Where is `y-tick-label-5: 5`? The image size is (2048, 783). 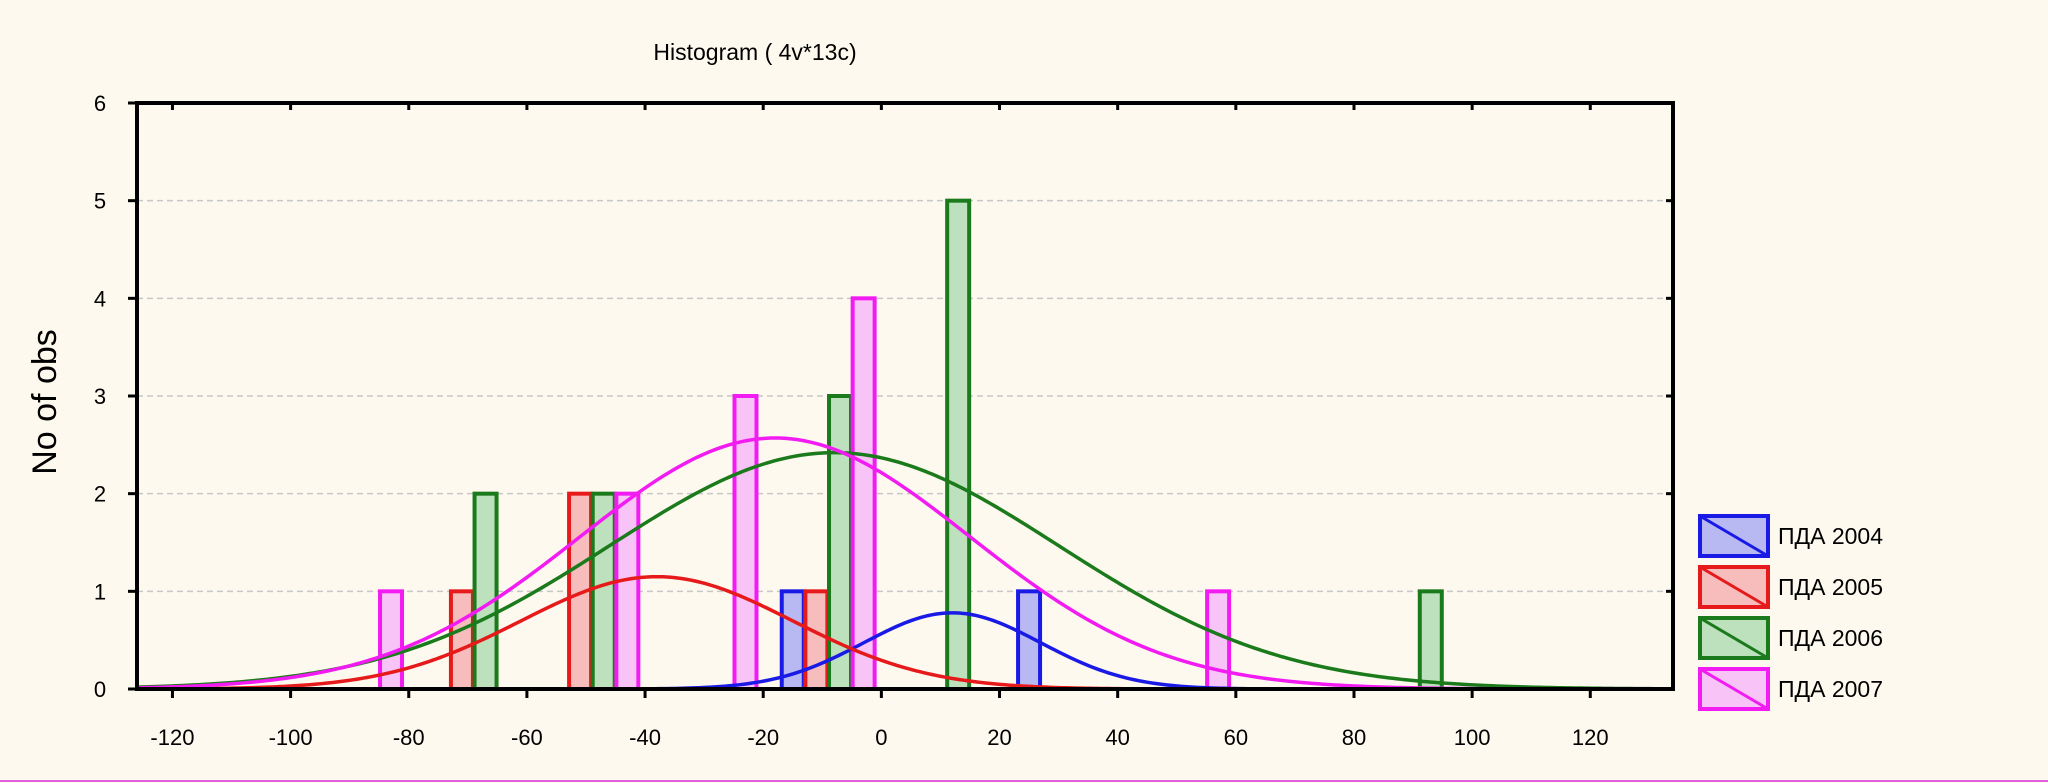
y-tick-label-5: 5 is located at coordinates (100, 201).